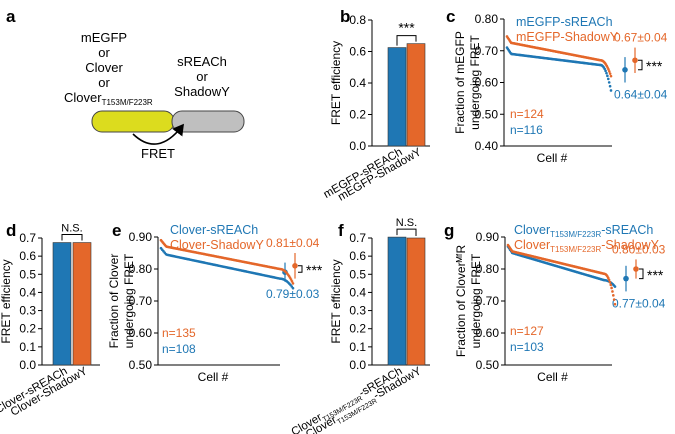 The height and width of the screenshot is (434, 675). Describe the element at coordinates (141, 301) in the screenshot. I see `panel-e-ytick-label: 0.70` at that location.